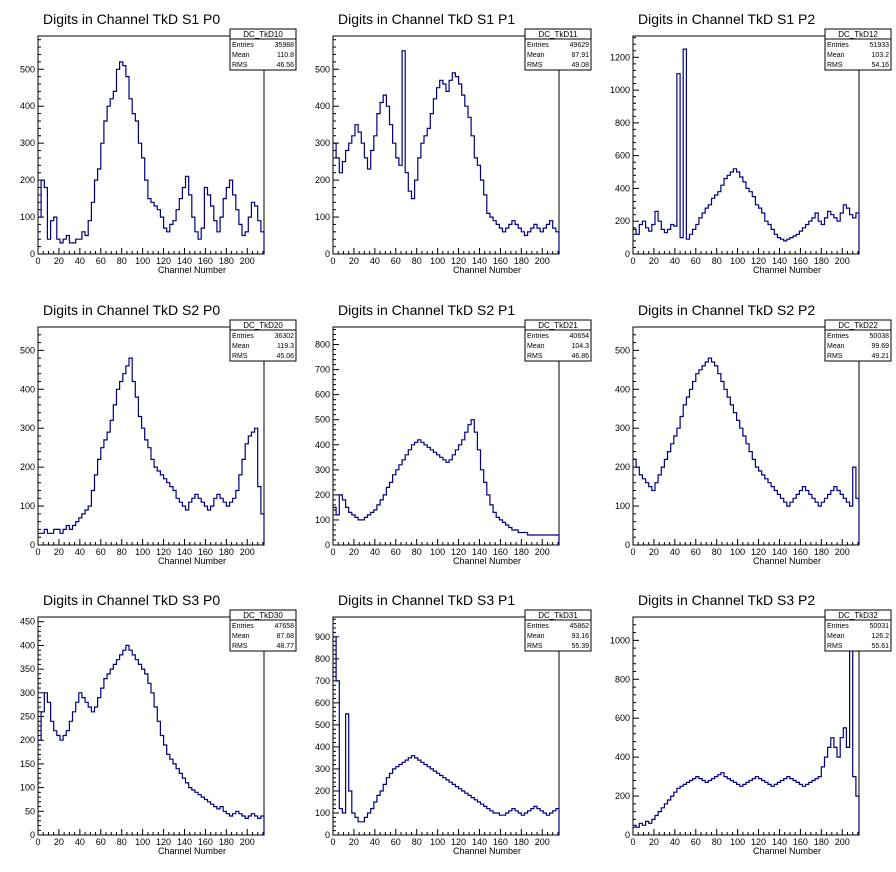 The width and height of the screenshot is (896, 872). What do you see at coordinates (627, 254) in the screenshot?
I see `chart-3-y-tick-label: 0` at bounding box center [627, 254].